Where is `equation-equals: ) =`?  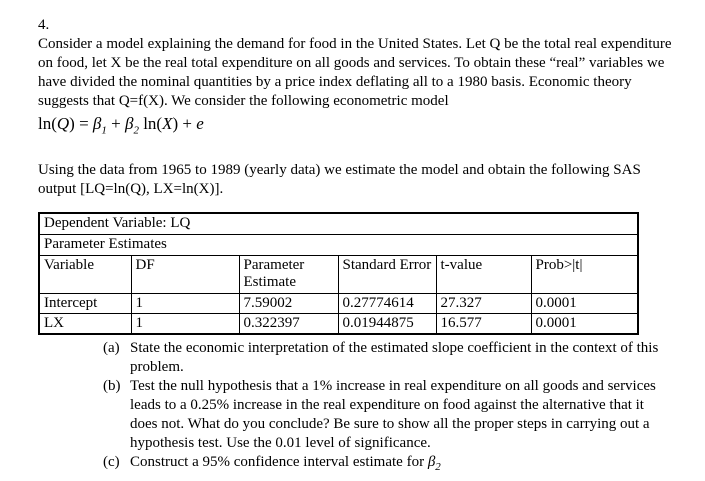 equation-equals: ) = is located at coordinates (81, 123).